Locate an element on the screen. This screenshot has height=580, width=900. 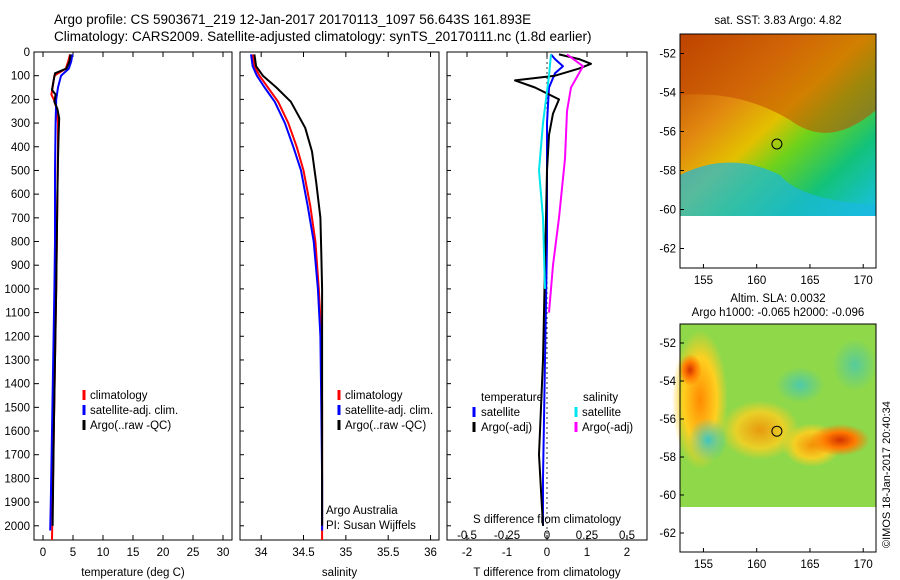
temperature-profile-ytick-label: 300 is located at coordinates (20, 124).